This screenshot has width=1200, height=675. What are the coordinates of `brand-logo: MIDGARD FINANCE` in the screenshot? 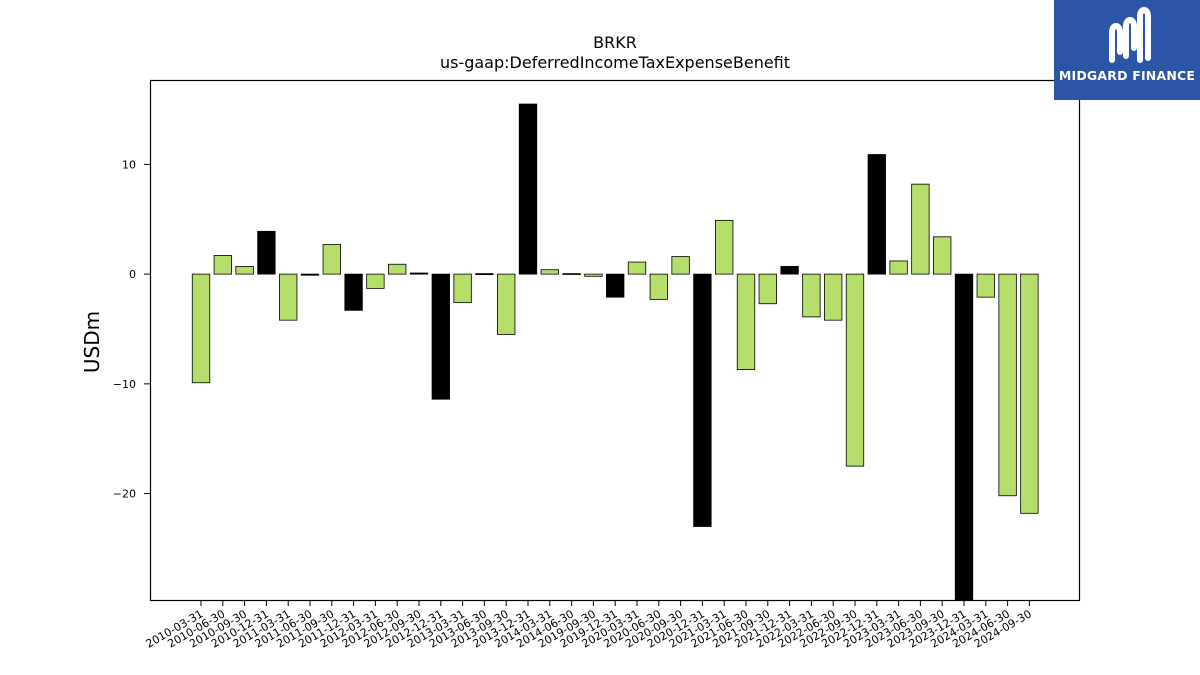 It's located at (1127, 50).